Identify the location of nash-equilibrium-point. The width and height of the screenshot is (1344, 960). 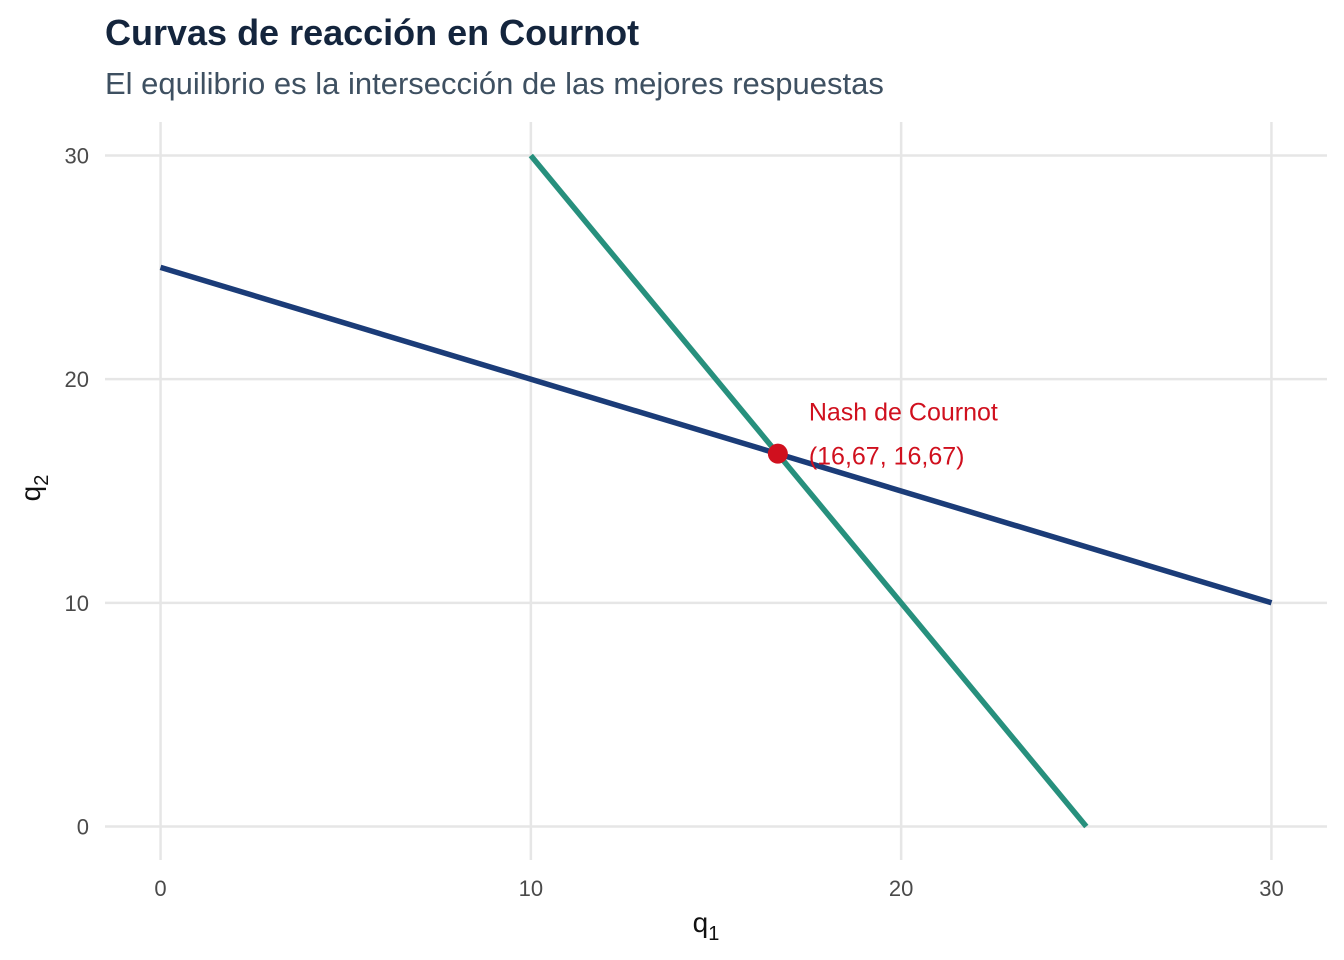
(777, 453).